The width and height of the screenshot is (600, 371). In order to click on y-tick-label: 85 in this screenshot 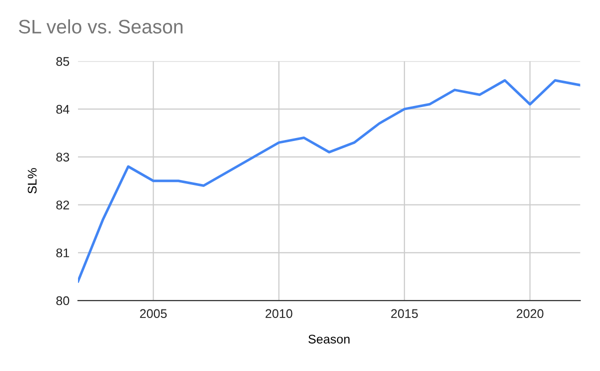, I will do `click(63, 61)`.